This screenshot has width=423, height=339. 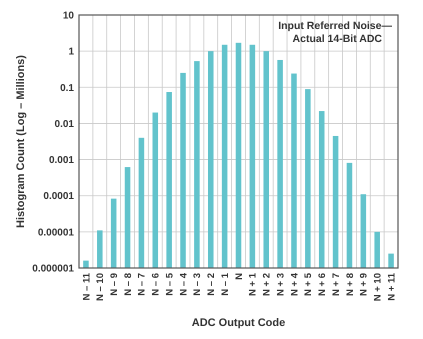 I want to click on y-tick-label: 0.000001, so click(x=53, y=269).